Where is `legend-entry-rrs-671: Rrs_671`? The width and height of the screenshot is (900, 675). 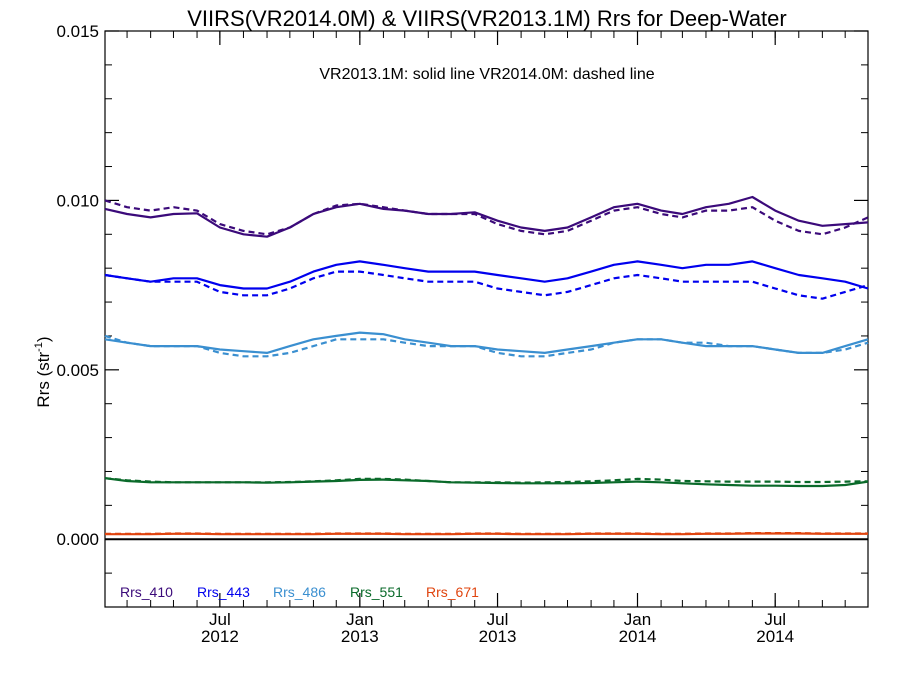 legend-entry-rrs-671: Rrs_671 is located at coordinates (452, 592).